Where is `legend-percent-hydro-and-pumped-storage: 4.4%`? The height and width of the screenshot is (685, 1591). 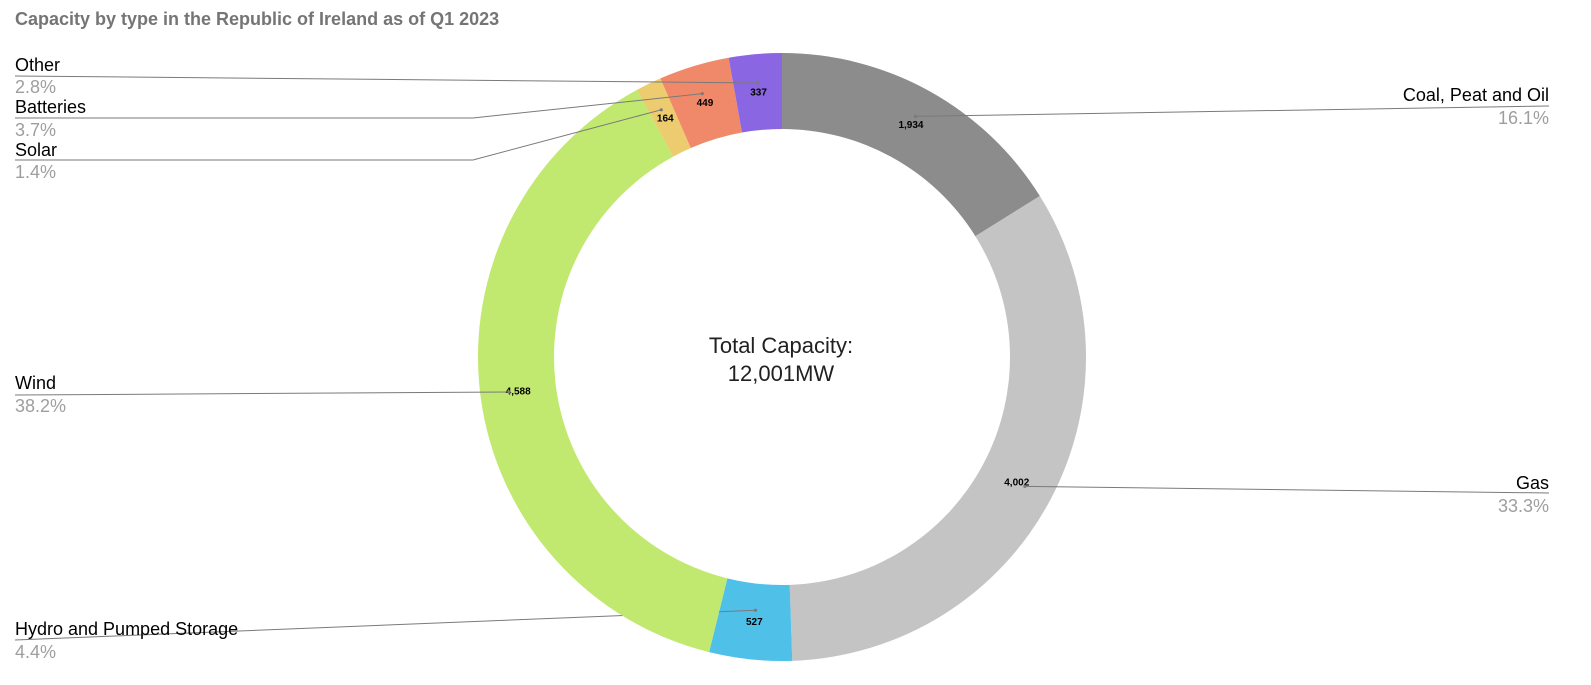 legend-percent-hydro-and-pumped-storage: 4.4% is located at coordinates (35, 652).